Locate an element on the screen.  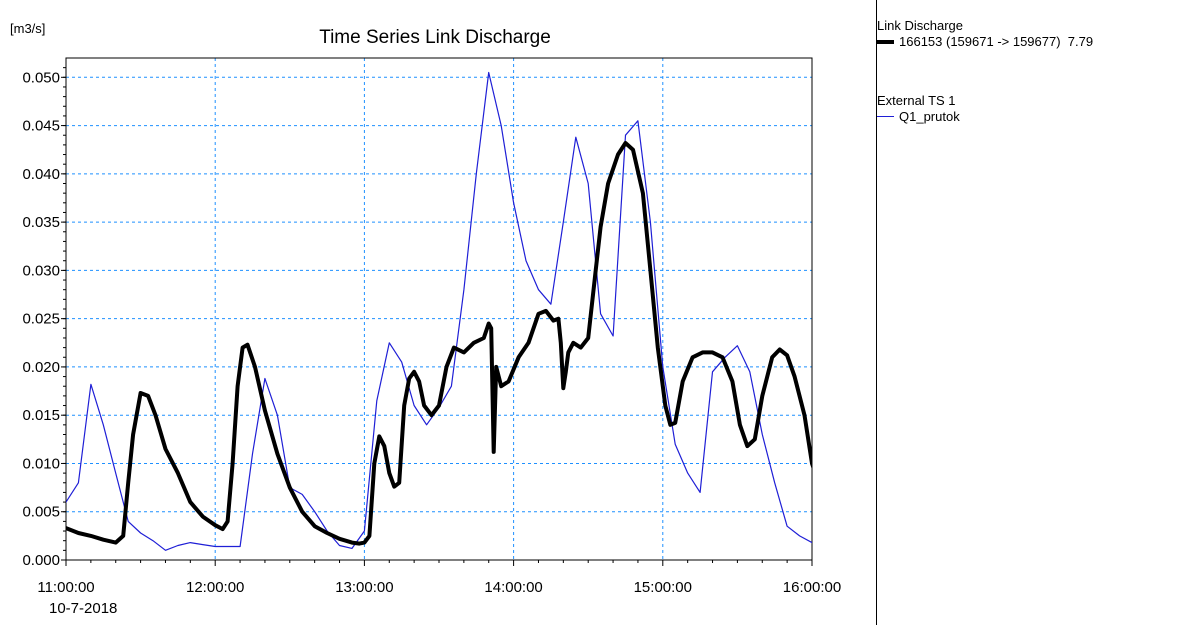
y-tick-label: 0.040 is located at coordinates (41, 174).